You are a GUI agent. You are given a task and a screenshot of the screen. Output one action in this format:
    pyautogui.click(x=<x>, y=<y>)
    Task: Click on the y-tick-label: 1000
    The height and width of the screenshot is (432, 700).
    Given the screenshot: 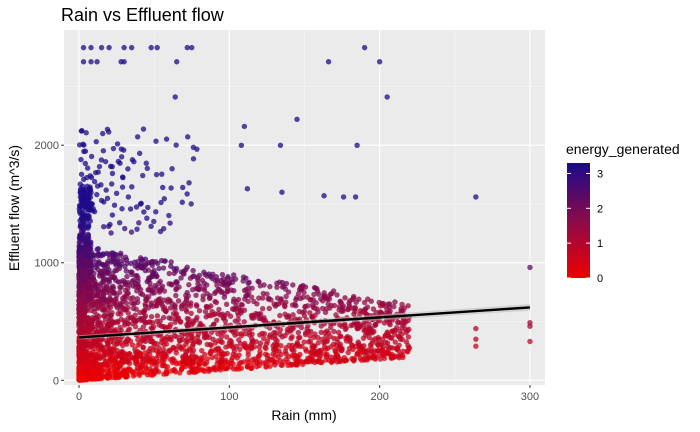 What is the action you would take?
    pyautogui.click(x=47, y=264)
    